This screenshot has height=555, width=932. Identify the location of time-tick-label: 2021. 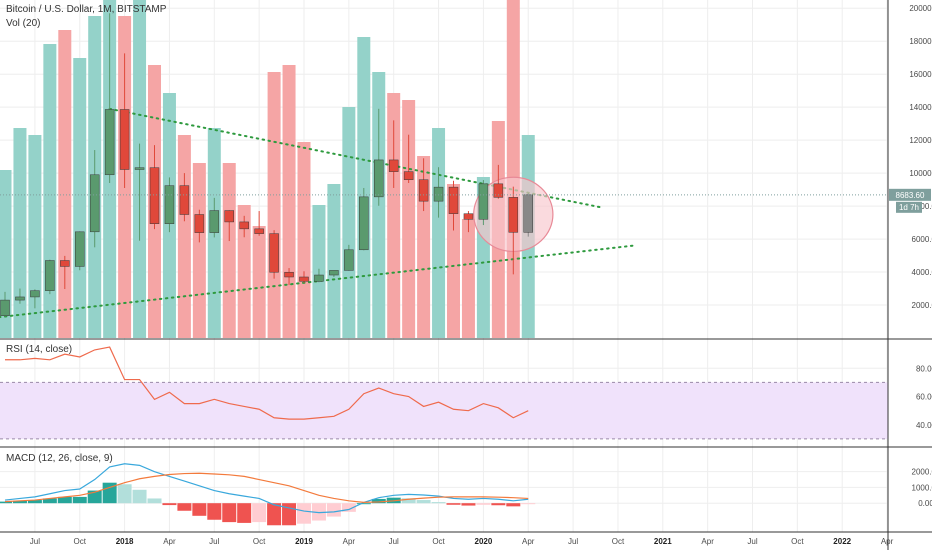
(663, 541).